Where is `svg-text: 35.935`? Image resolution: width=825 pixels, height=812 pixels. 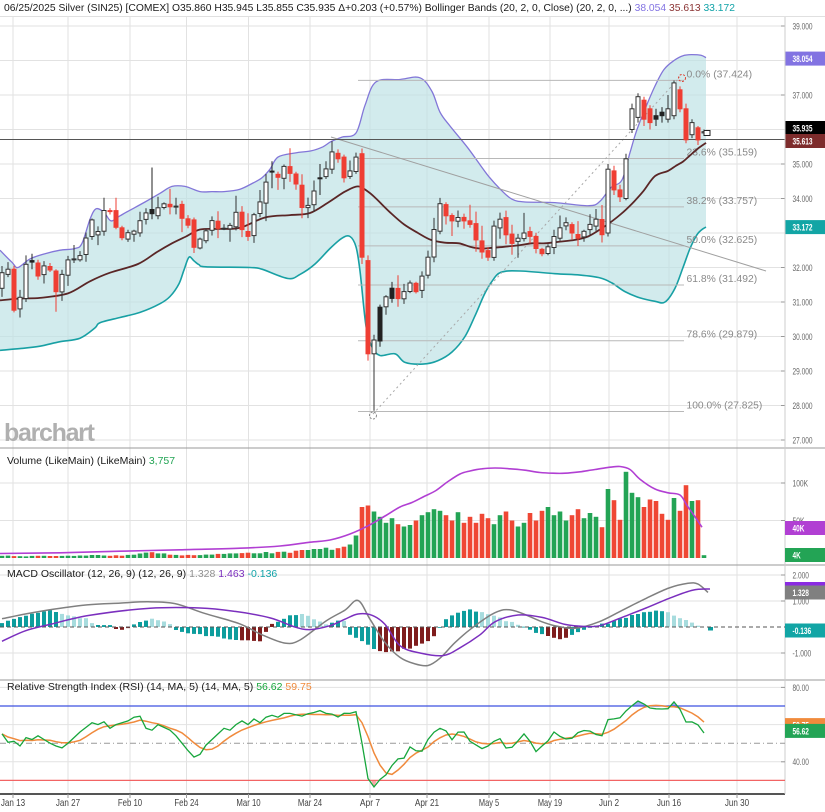 svg-text: 35.935 is located at coordinates (803, 128).